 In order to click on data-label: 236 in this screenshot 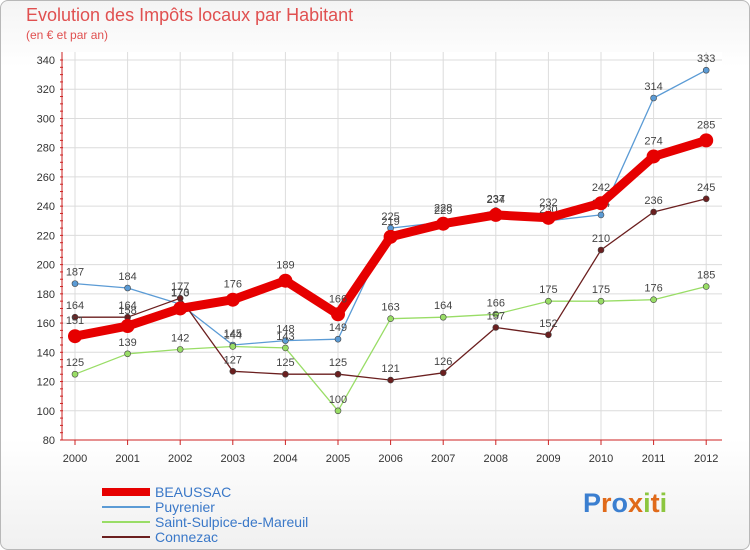, I will do `click(653, 201)`.